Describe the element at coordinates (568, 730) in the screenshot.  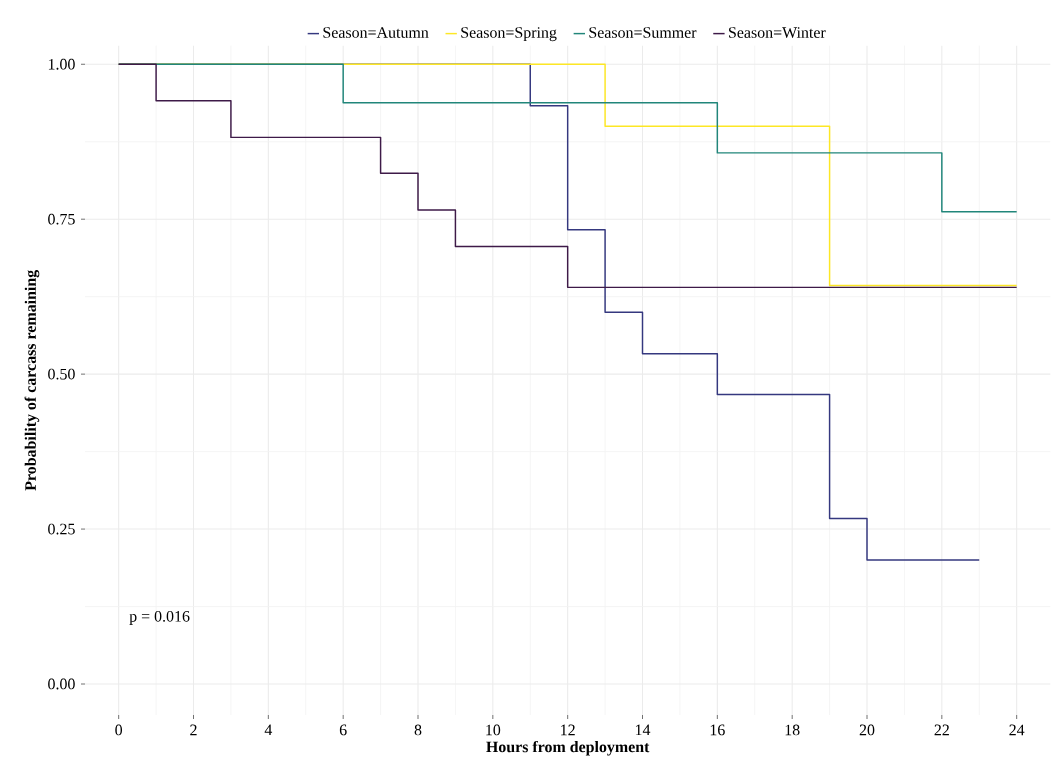
I see `x-tick-label: 12` at that location.